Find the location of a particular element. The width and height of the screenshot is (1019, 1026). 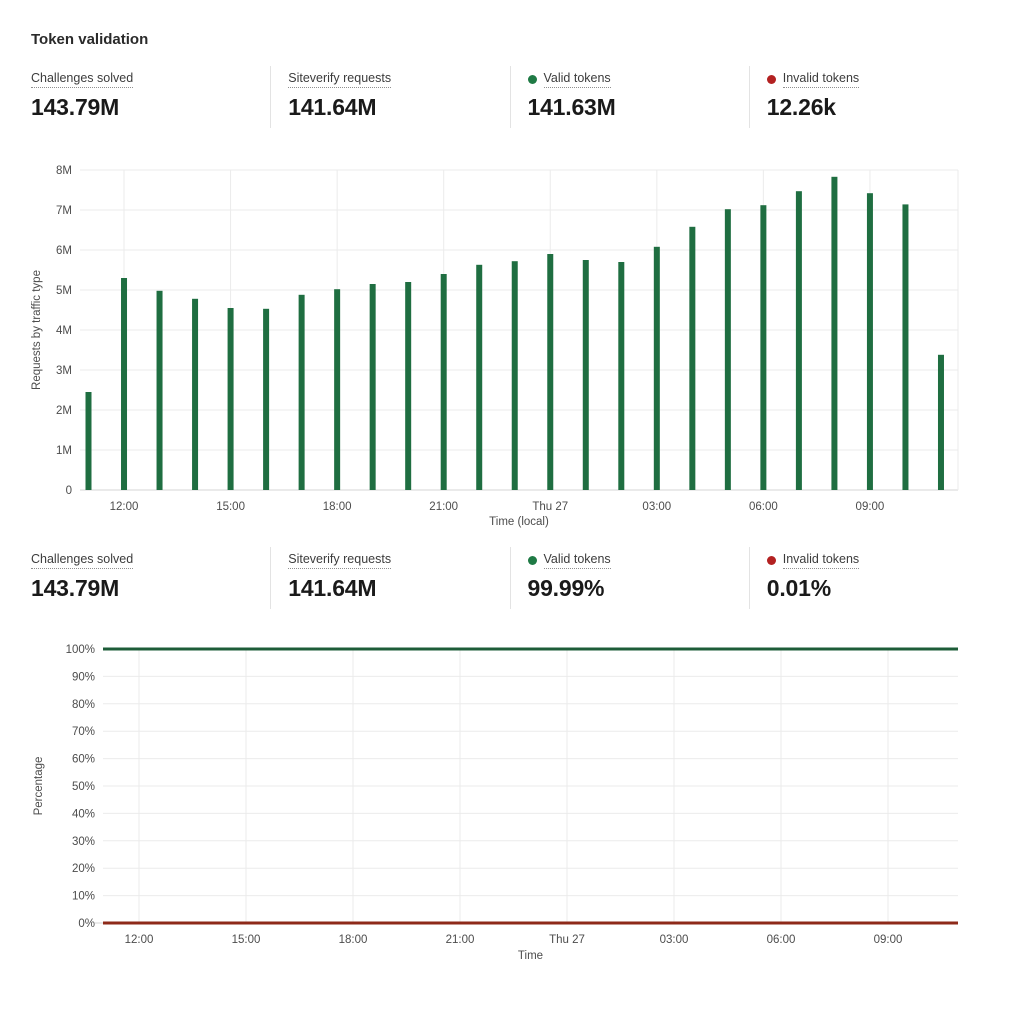

bar-04:00 is located at coordinates (692, 358).